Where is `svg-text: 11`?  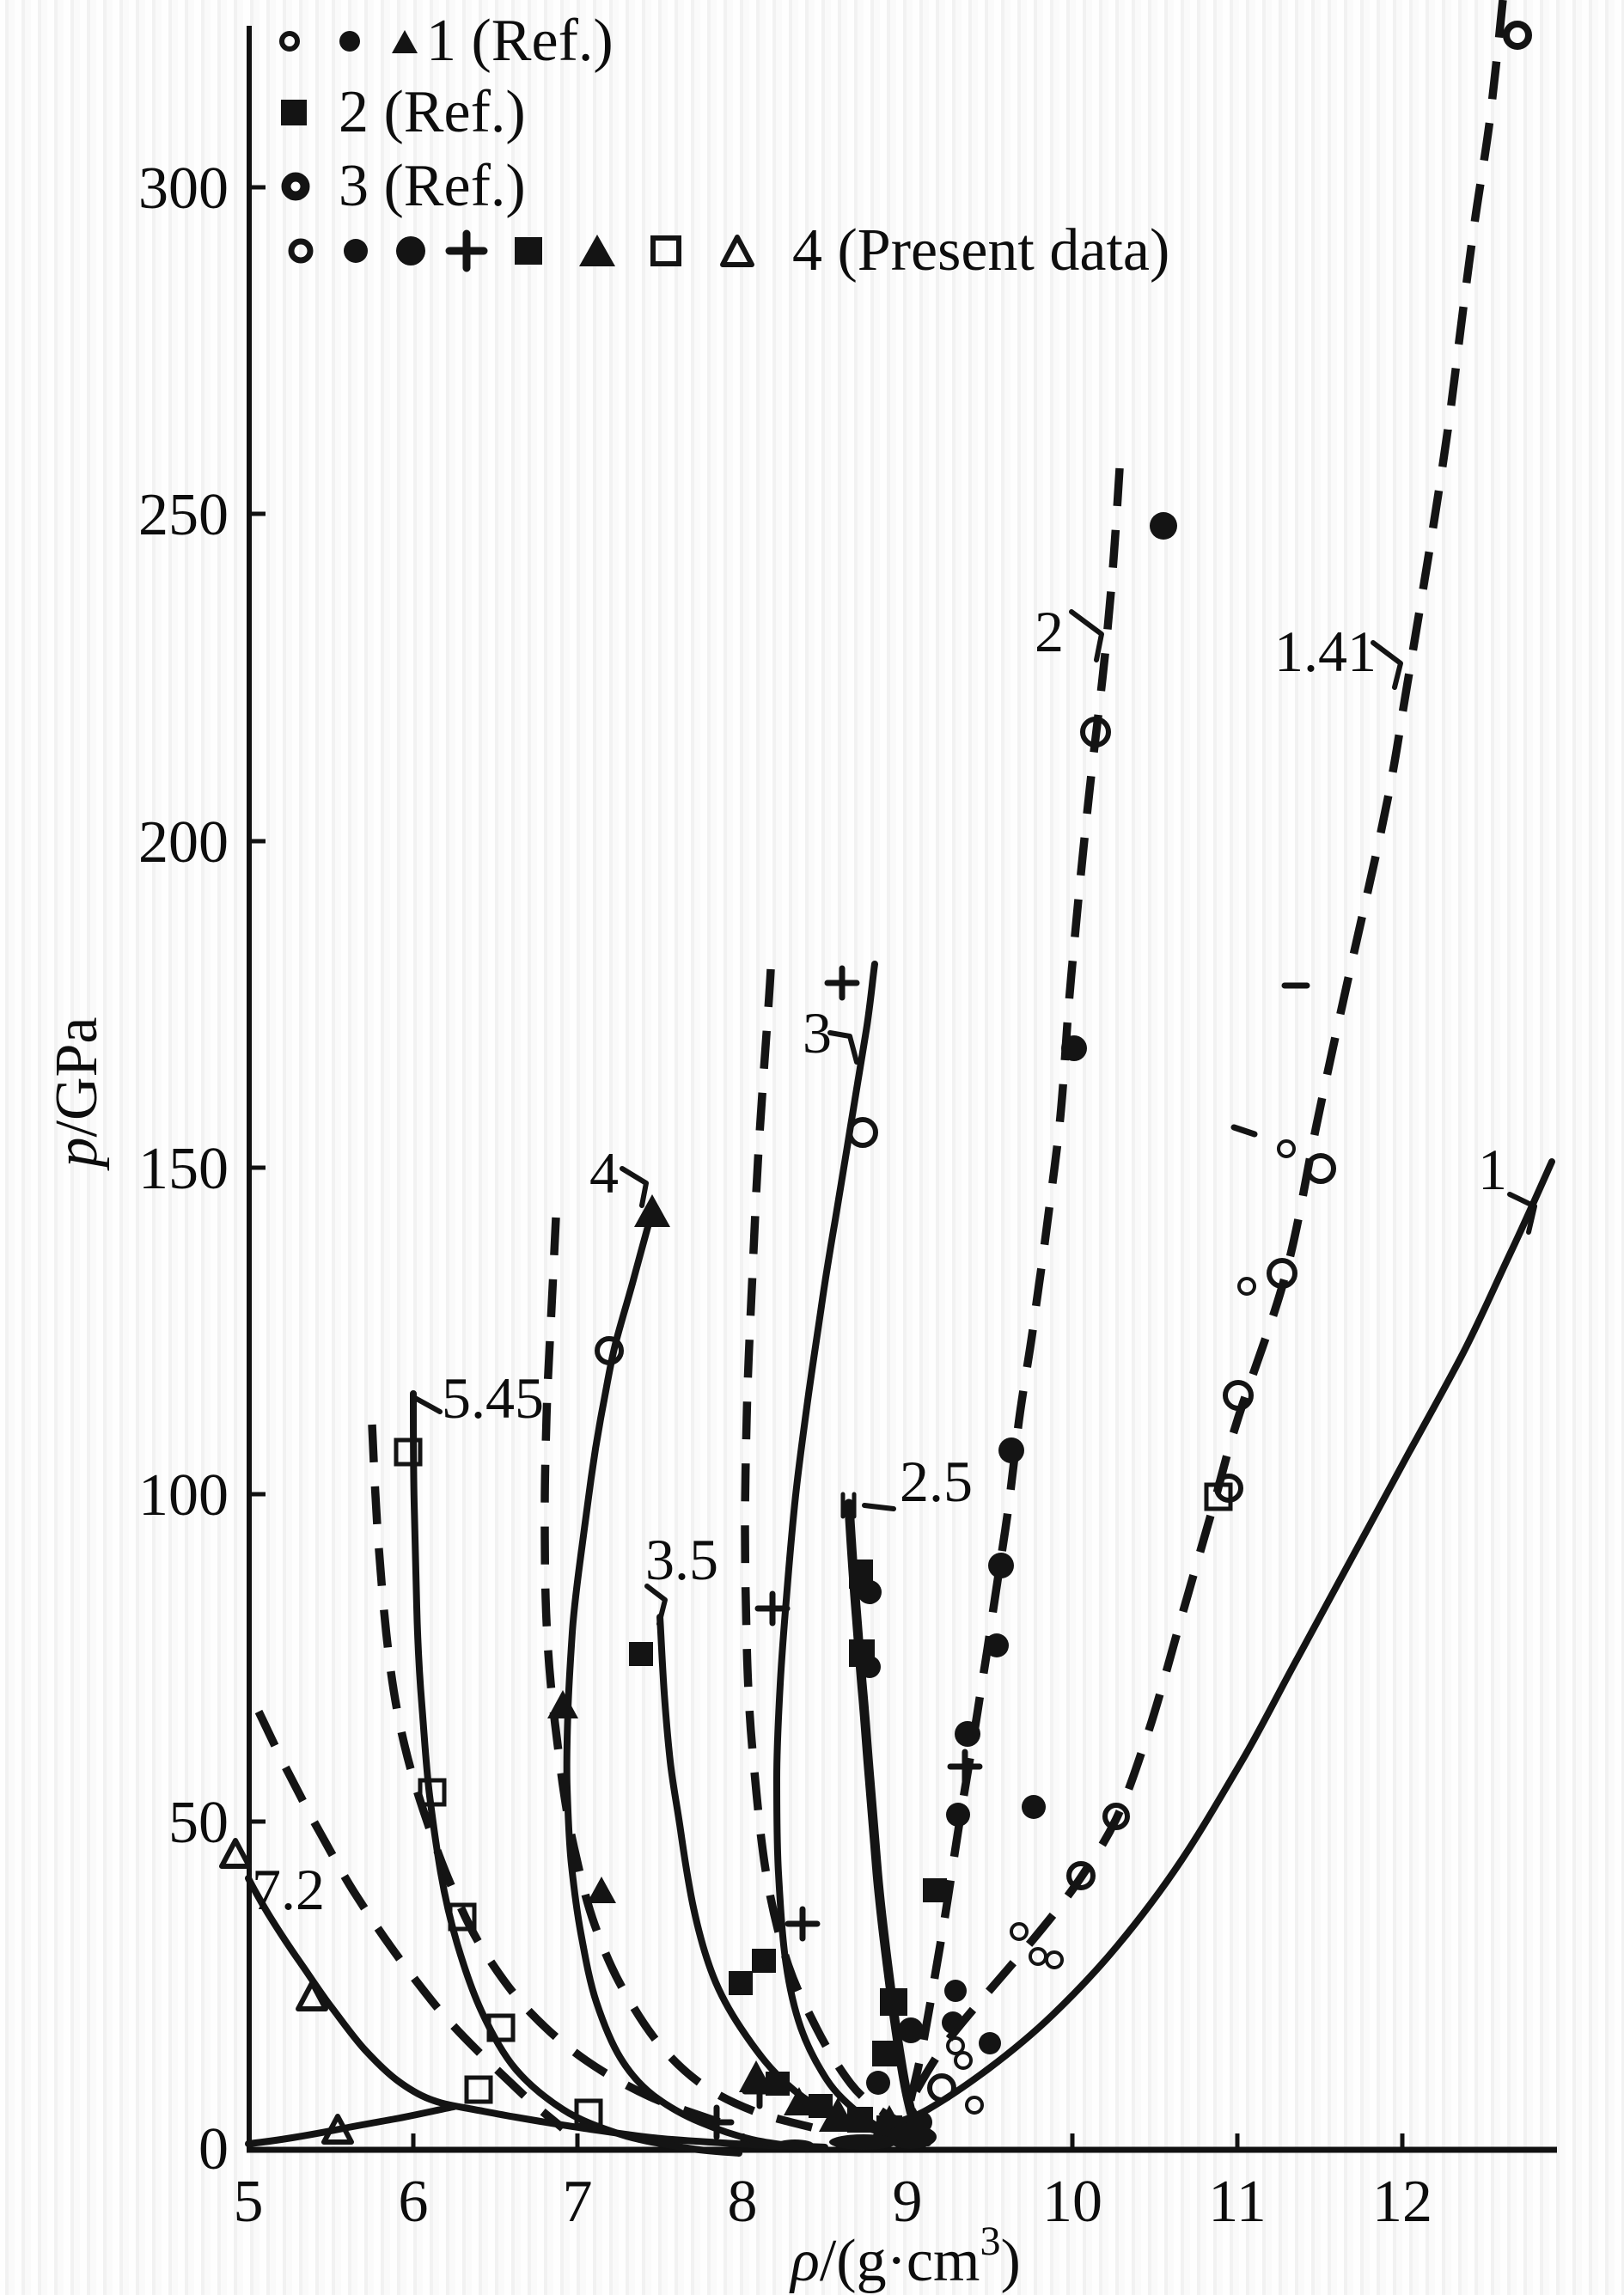
svg-text: 11 is located at coordinates (1237, 2202).